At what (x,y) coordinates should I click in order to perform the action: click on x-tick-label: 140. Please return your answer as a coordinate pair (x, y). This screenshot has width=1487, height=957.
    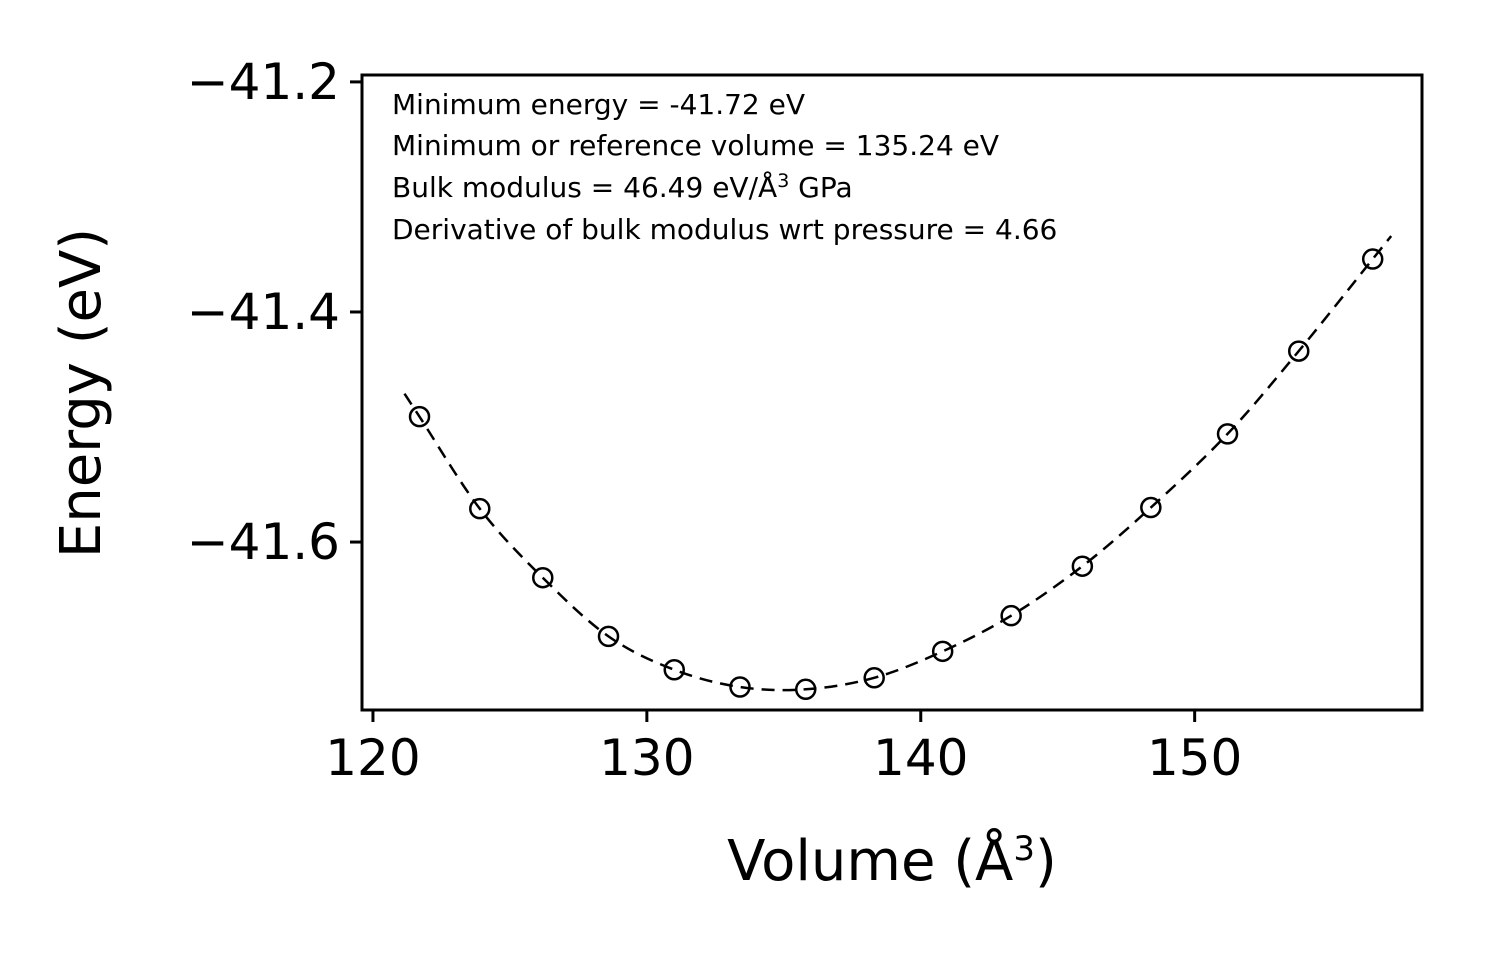
    Looking at the image, I should click on (920, 758).